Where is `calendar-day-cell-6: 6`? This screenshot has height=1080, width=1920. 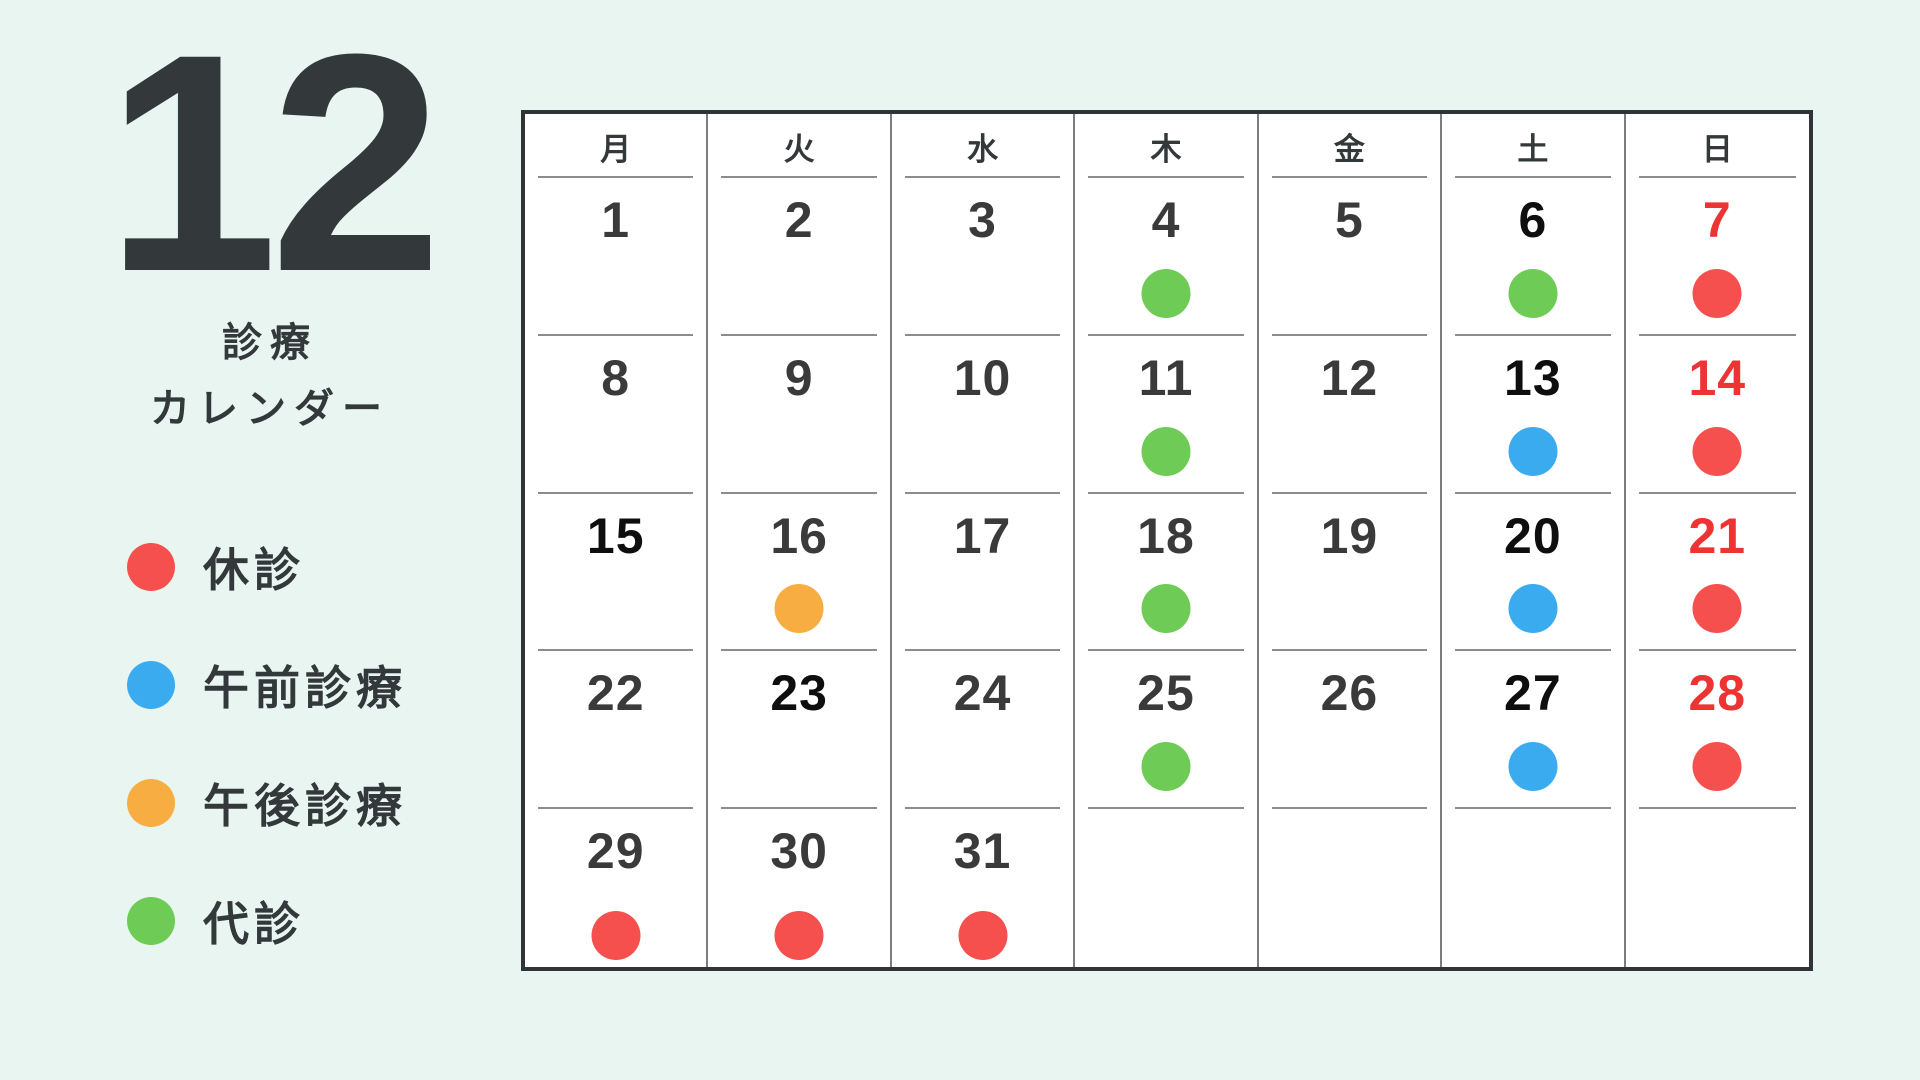 calendar-day-cell-6: 6 is located at coordinates (1534, 257).